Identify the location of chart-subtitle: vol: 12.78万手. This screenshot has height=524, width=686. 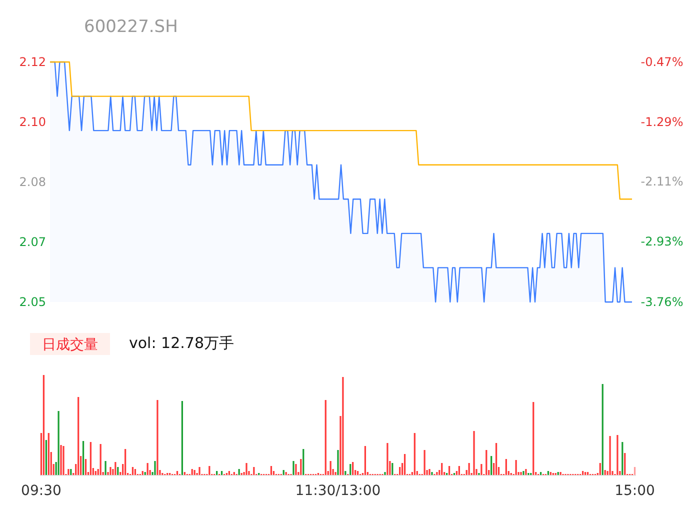
(181, 343).